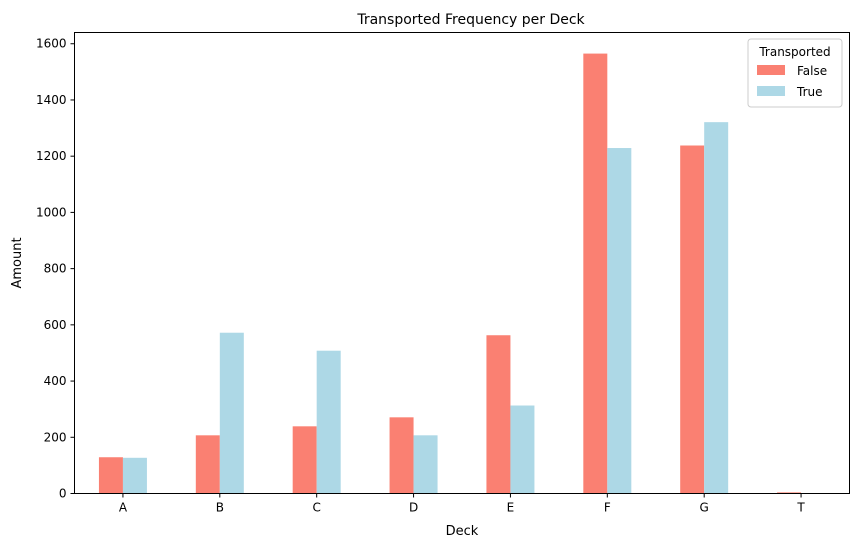  What do you see at coordinates (771, 91) in the screenshot?
I see `legend-swatch-true` at bounding box center [771, 91].